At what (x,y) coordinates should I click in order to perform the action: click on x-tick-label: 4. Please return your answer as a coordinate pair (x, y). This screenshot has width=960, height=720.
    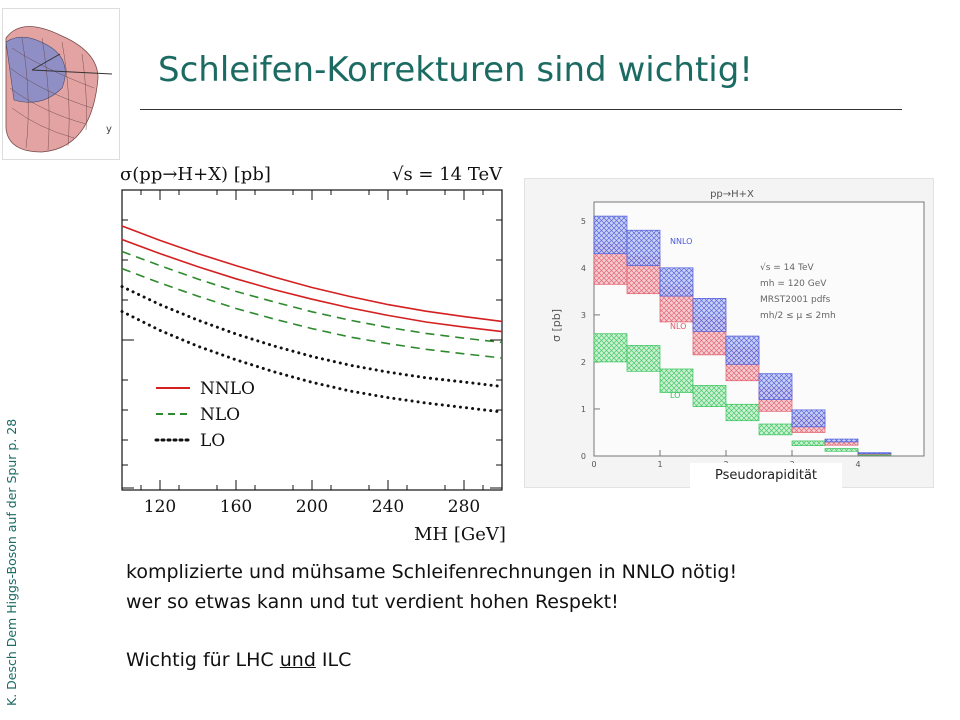
    Looking at the image, I should click on (857, 464).